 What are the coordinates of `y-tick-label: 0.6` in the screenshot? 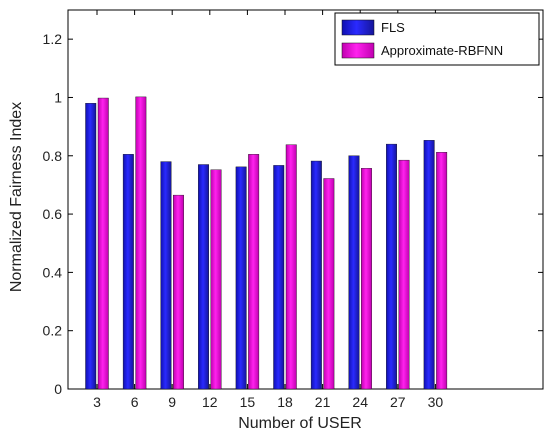 It's located at (53, 214).